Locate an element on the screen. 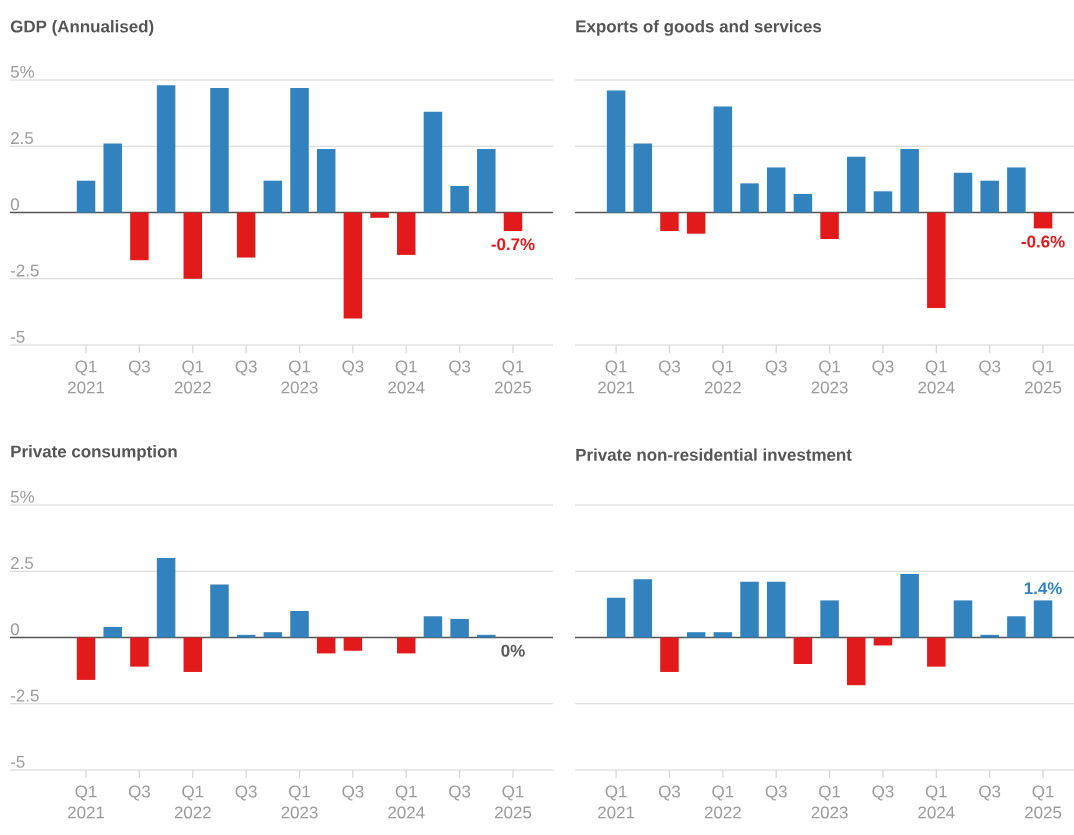 The width and height of the screenshot is (1074, 835). data-label: -0.6% is located at coordinates (1043, 241).